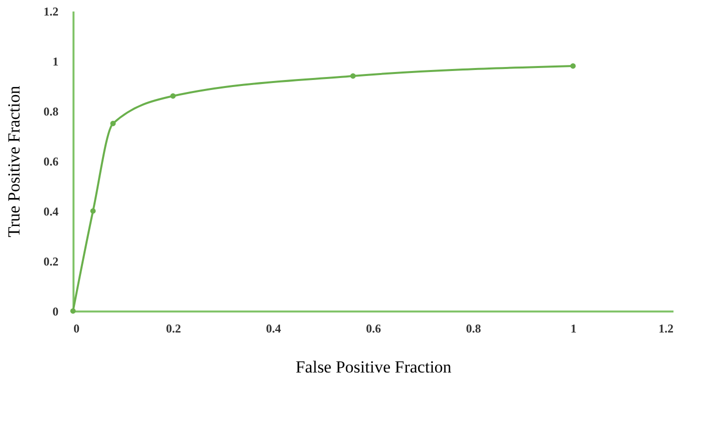  Describe the element at coordinates (666, 329) in the screenshot. I see `x-tick-label: 1.2` at that location.